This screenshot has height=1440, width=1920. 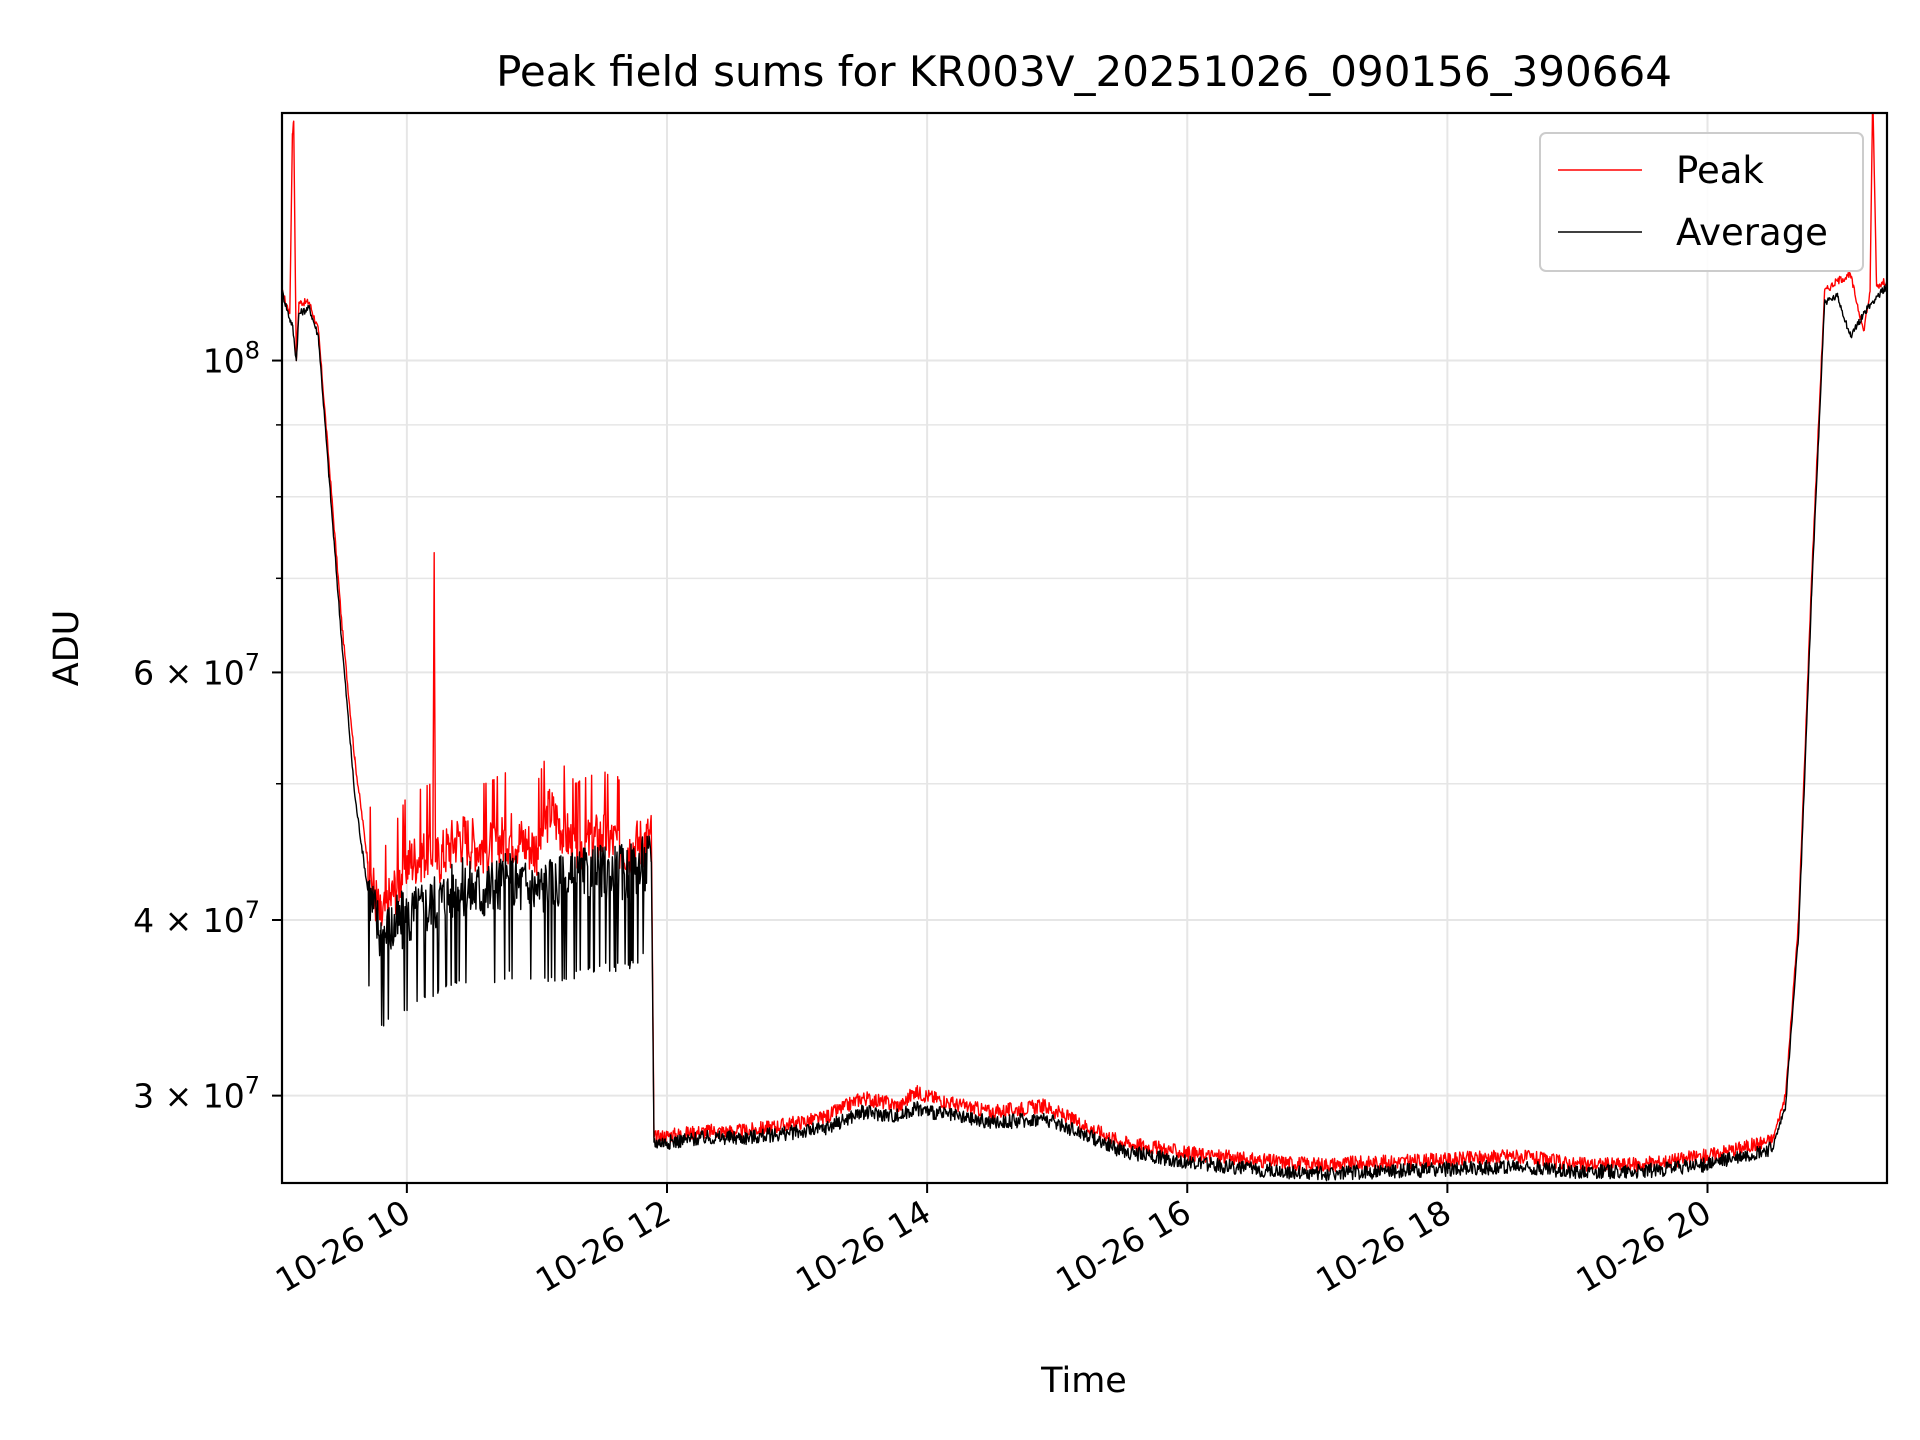 What do you see at coordinates (67, 648) in the screenshot?
I see `y-axis-title: ADU` at bounding box center [67, 648].